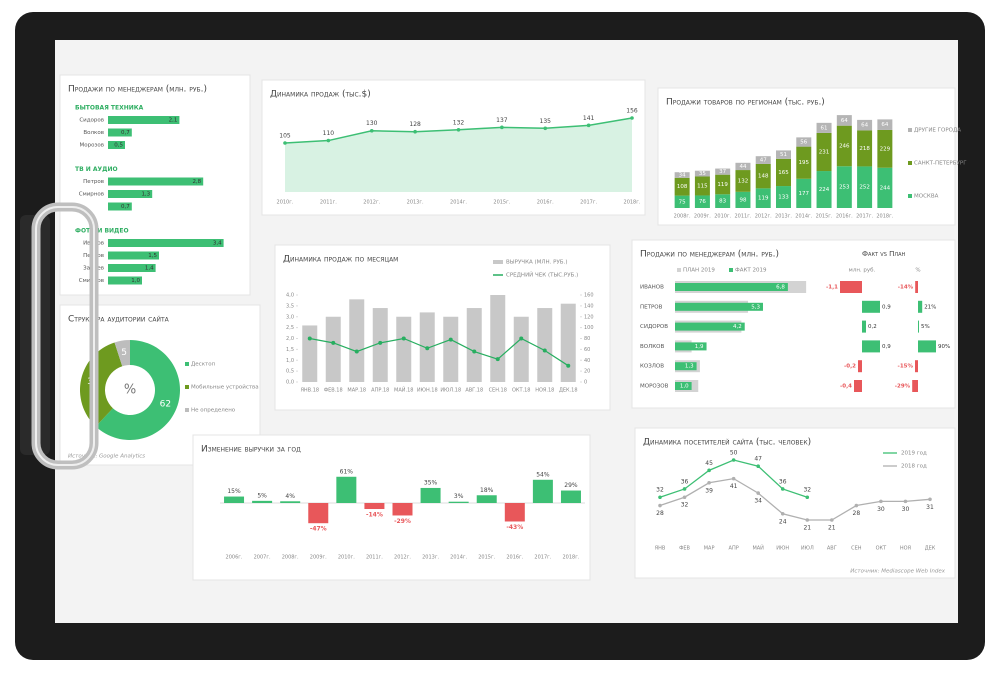 The height and width of the screenshot is (673, 1000). Describe the element at coordinates (122, 353) in the screenshot. I see `donut-slice` at that location.